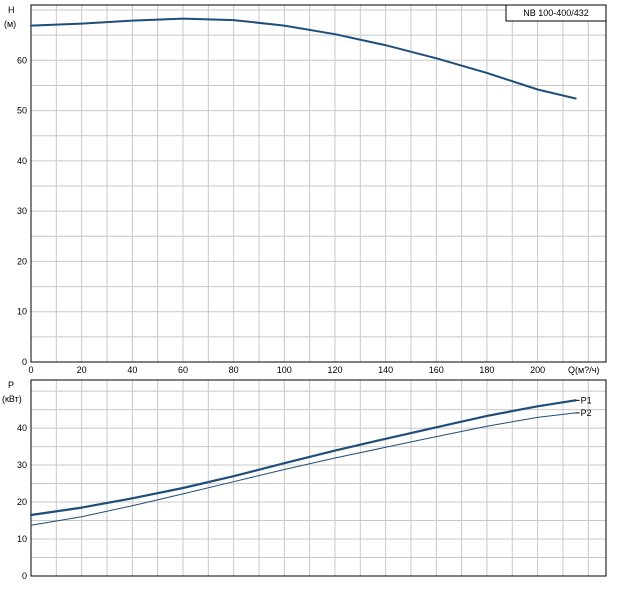 This screenshot has width=624, height=606. What do you see at coordinates (11, 385) in the screenshot?
I see `power-axis-label: P` at bounding box center [11, 385].